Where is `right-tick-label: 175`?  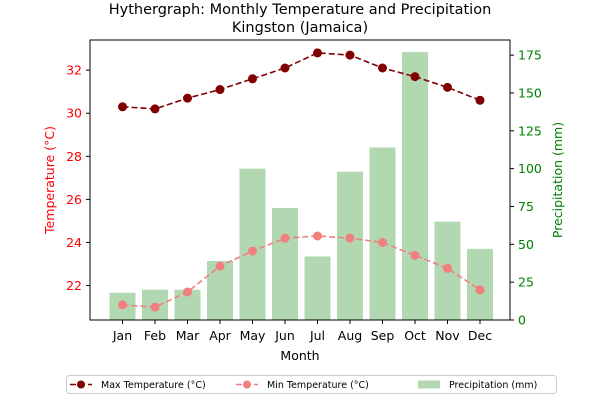
right-tick-label: 175 is located at coordinates (530, 55).